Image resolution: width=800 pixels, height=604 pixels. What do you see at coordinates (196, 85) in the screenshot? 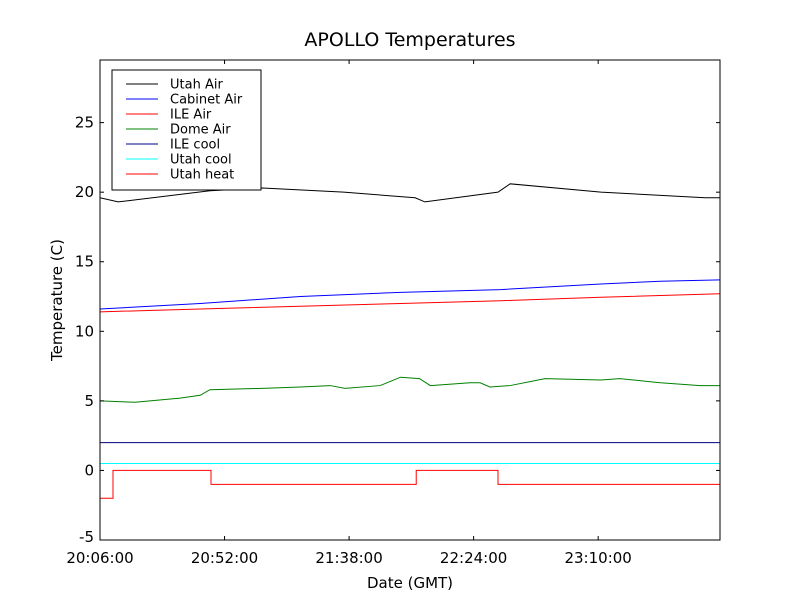
I see `legend-label: Utah Air` at bounding box center [196, 85].